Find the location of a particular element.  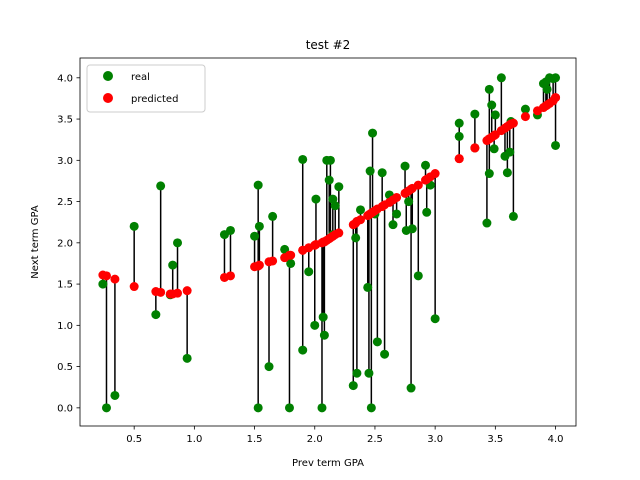

x-tick-label: 2.0 is located at coordinates (315, 439).